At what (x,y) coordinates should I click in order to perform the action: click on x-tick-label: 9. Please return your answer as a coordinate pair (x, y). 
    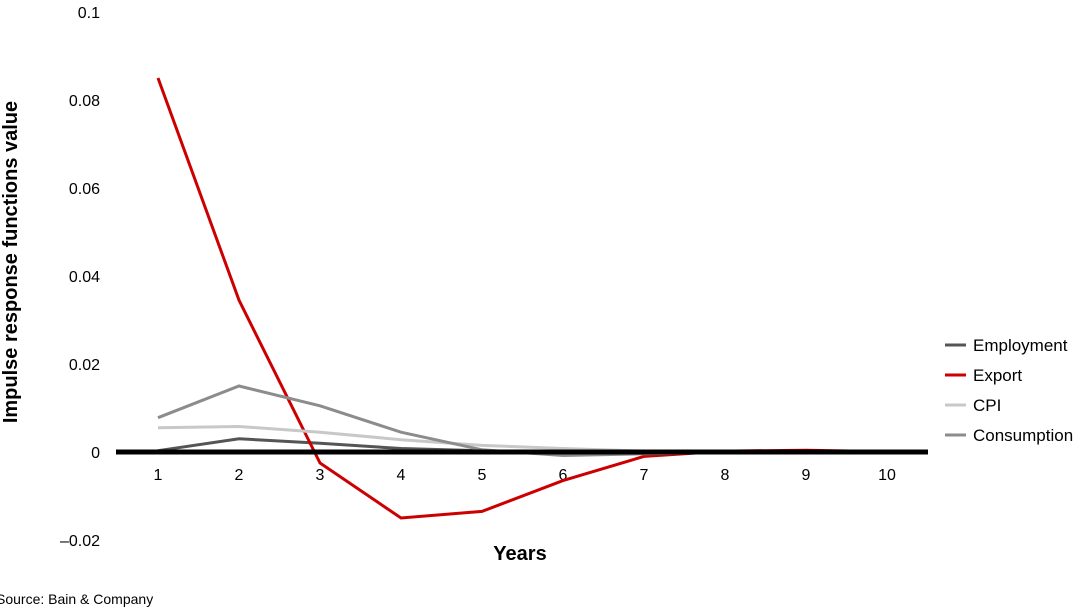
    Looking at the image, I should click on (806, 475).